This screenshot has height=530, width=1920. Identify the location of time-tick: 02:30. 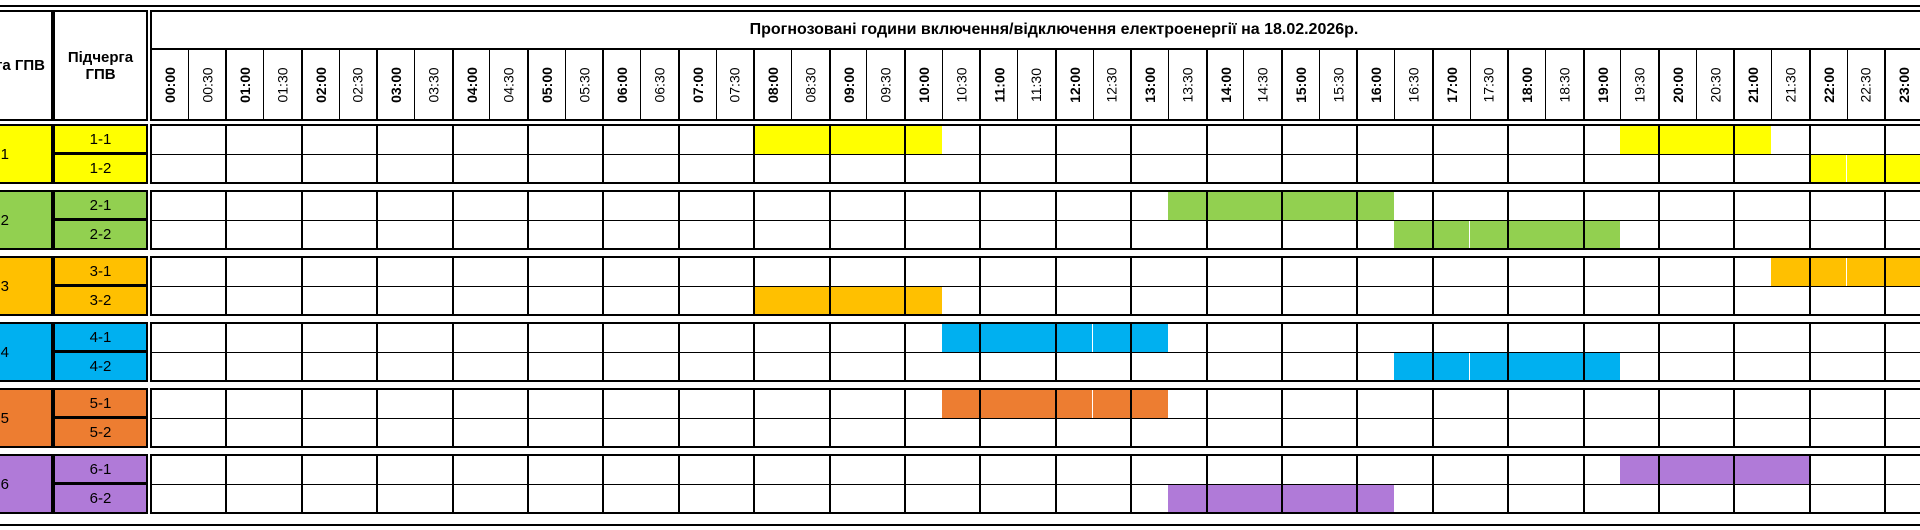
(357, 85).